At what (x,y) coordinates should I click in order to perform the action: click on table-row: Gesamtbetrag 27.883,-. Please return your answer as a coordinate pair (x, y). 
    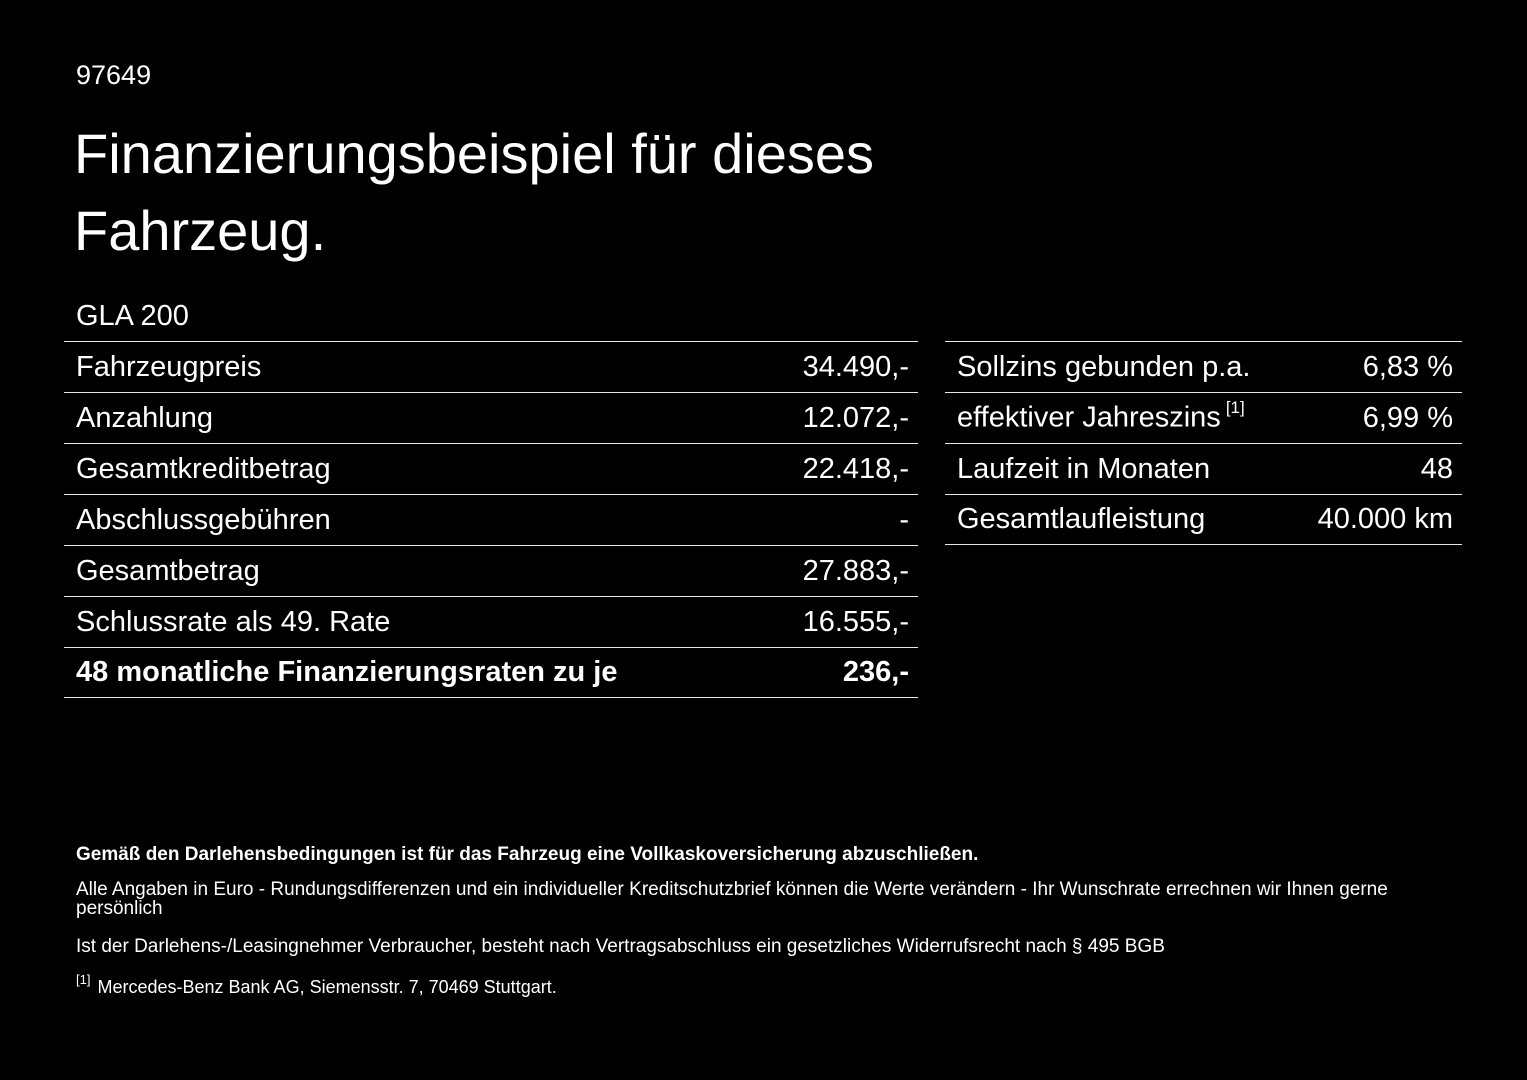
    Looking at the image, I should click on (491, 570).